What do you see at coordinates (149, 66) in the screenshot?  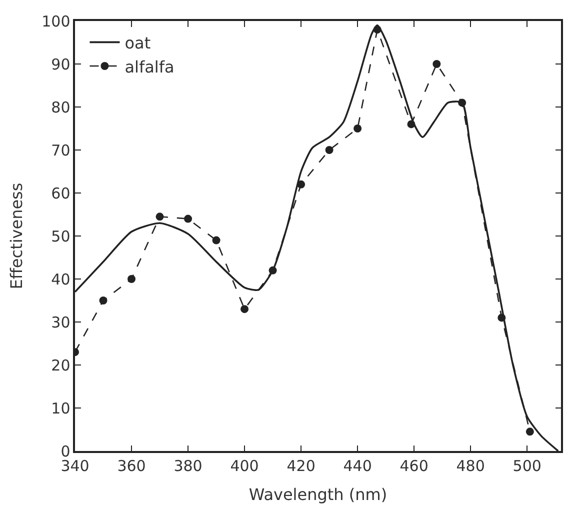 I see `legend-label: alfalfa` at bounding box center [149, 66].